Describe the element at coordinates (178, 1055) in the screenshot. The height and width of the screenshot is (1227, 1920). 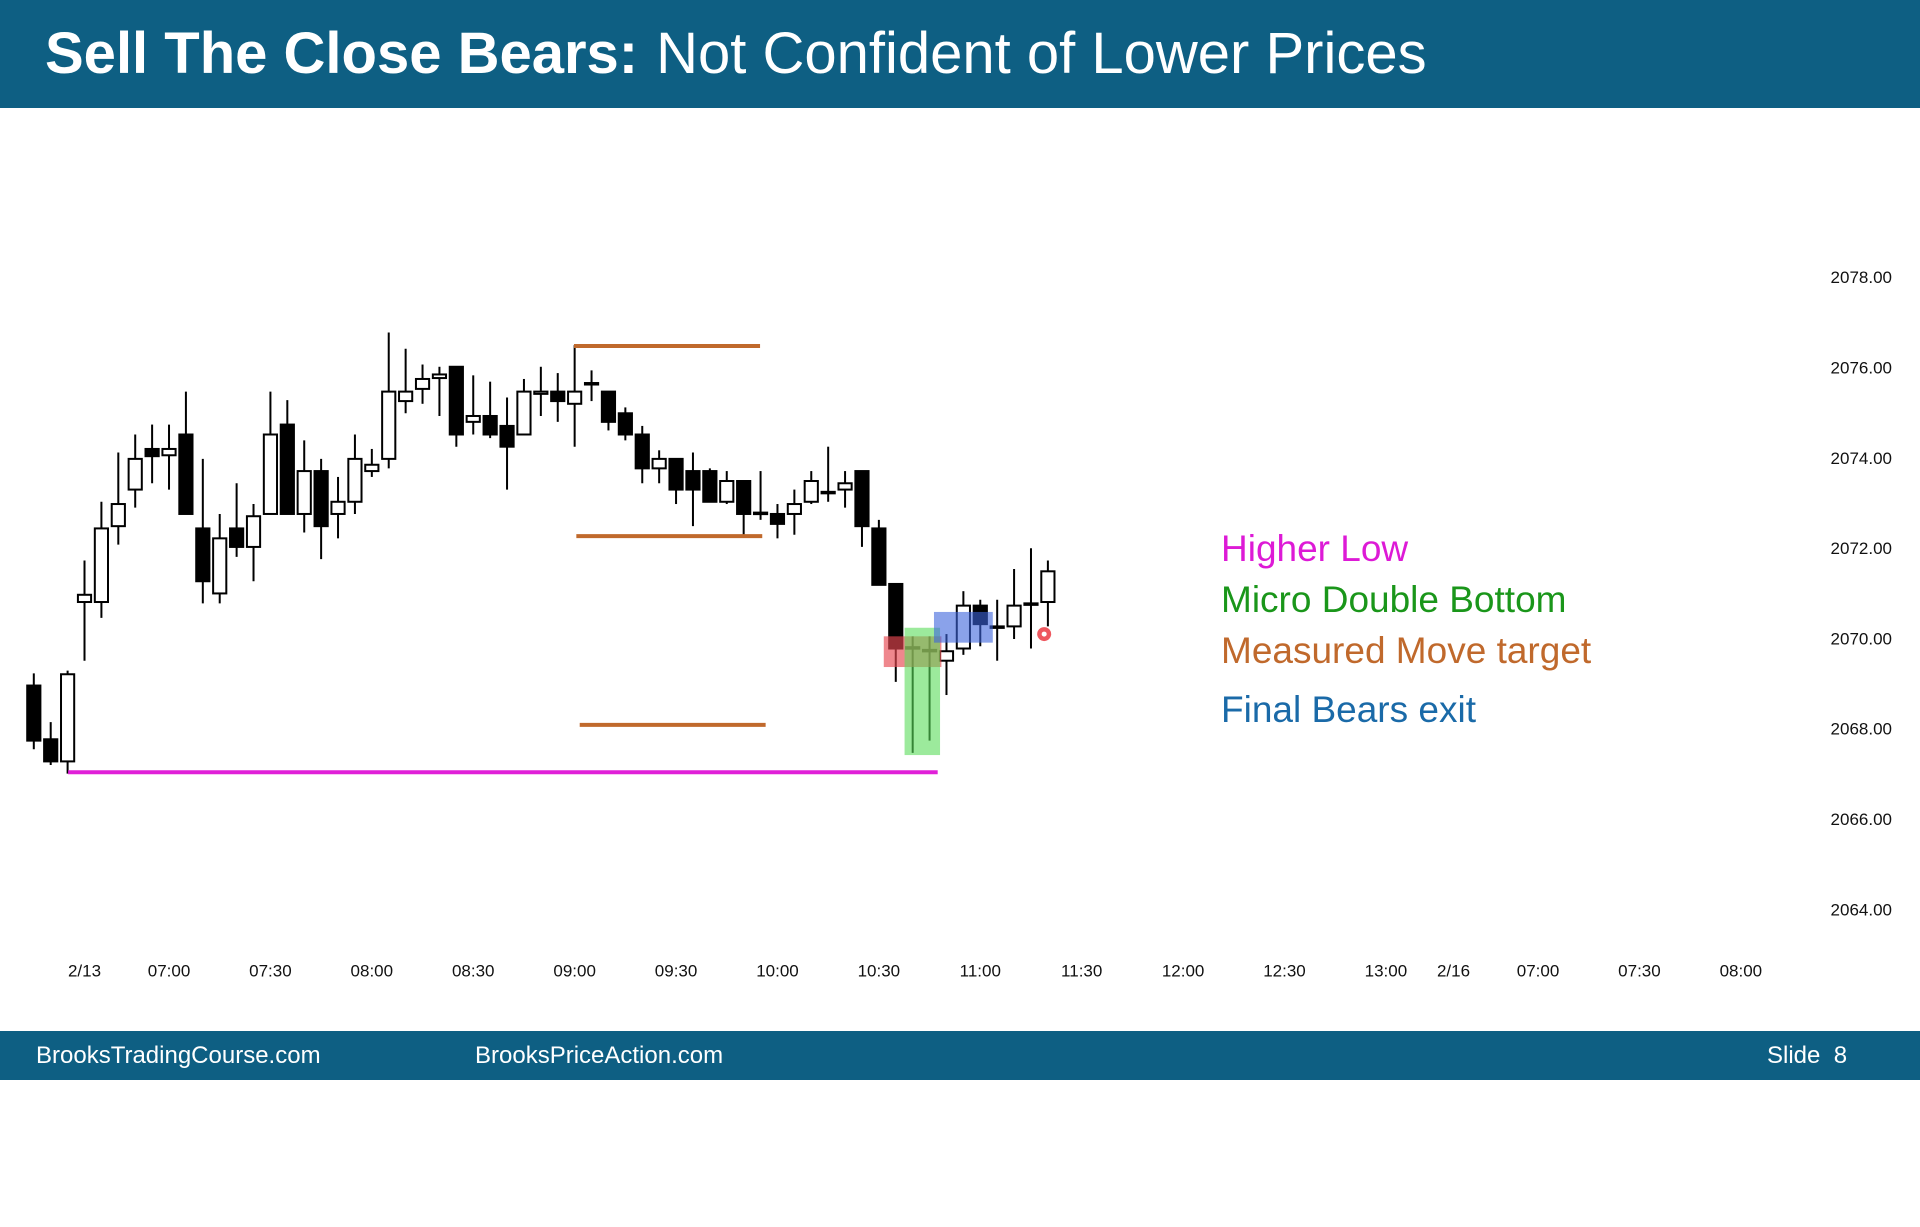
I see `footer-link: BrooksTradingCourse.com` at that location.